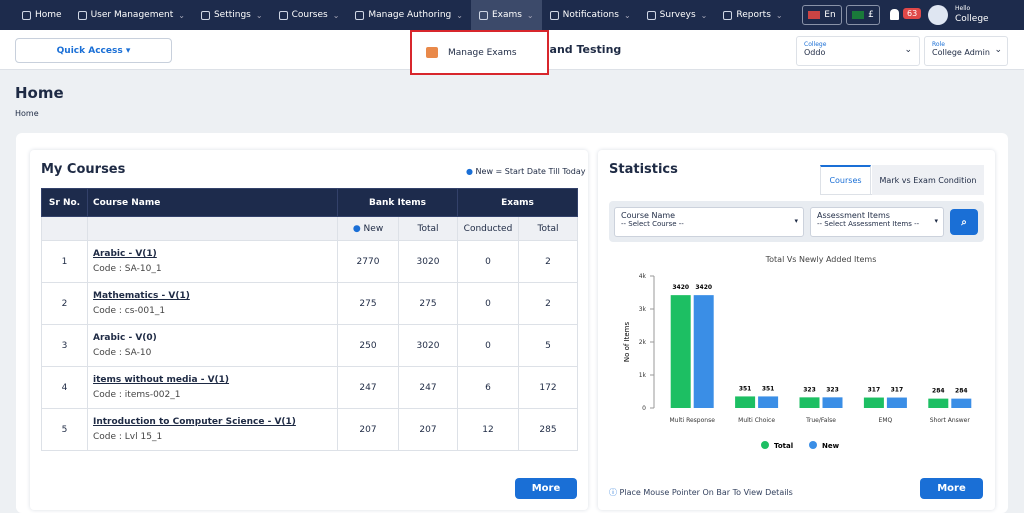 The width and height of the screenshot is (1024, 513). What do you see at coordinates (428, 387) in the screenshot?
I see `cell: 247` at bounding box center [428, 387].